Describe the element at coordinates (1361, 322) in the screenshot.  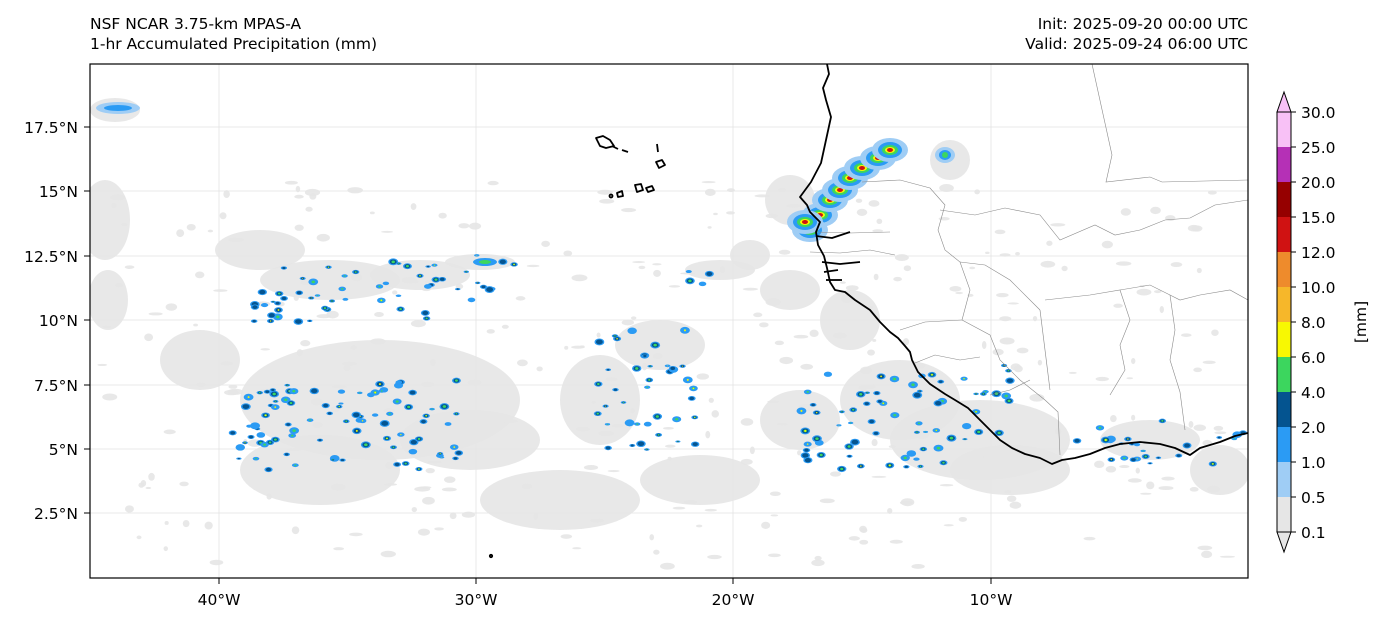
I see `colorbar-unit-label: [mm]` at that location.